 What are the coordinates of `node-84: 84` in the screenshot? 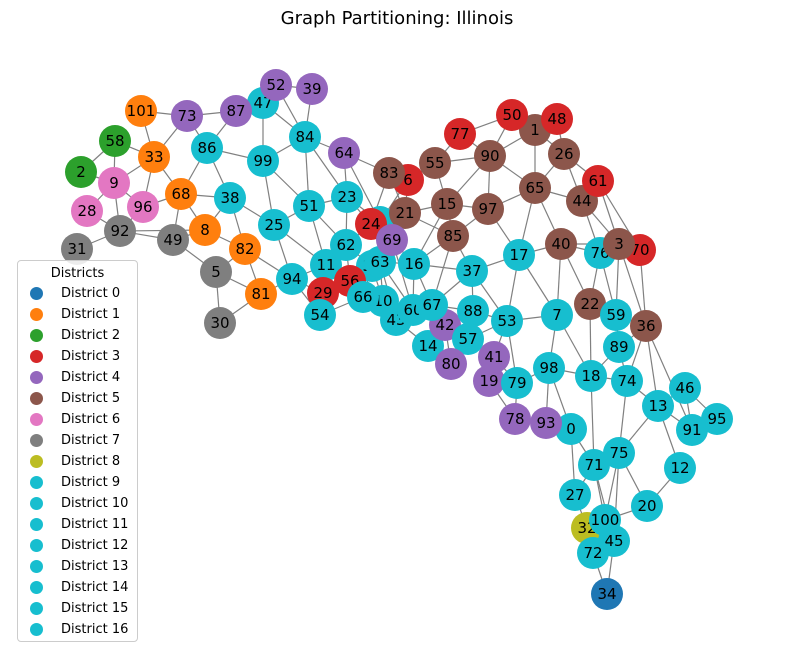 It's located at (305, 137).